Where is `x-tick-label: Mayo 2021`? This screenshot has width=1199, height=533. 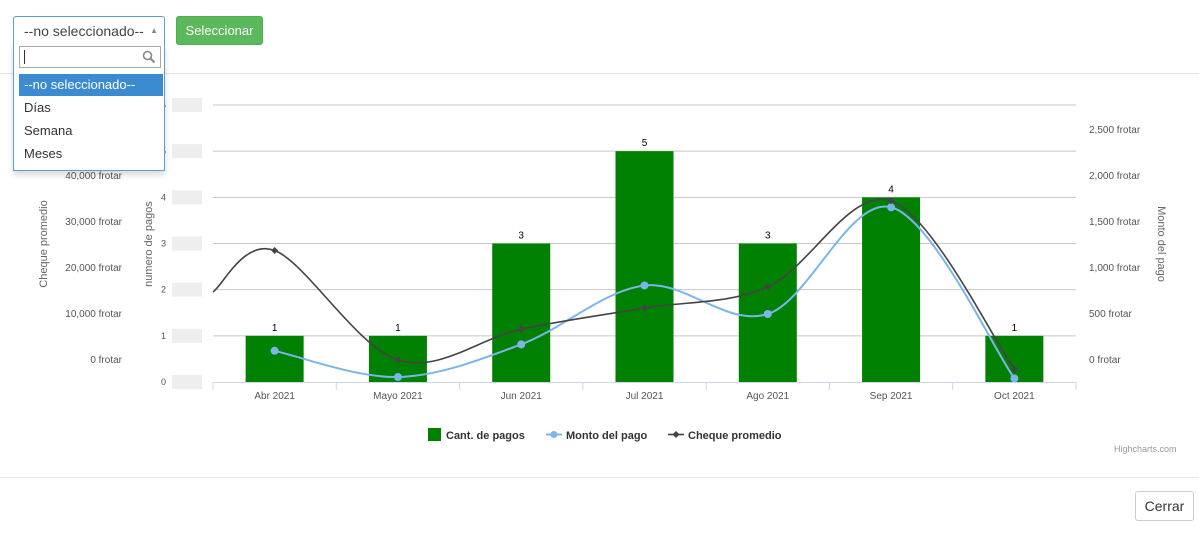
x-tick-label: Mayo 2021 is located at coordinates (398, 396).